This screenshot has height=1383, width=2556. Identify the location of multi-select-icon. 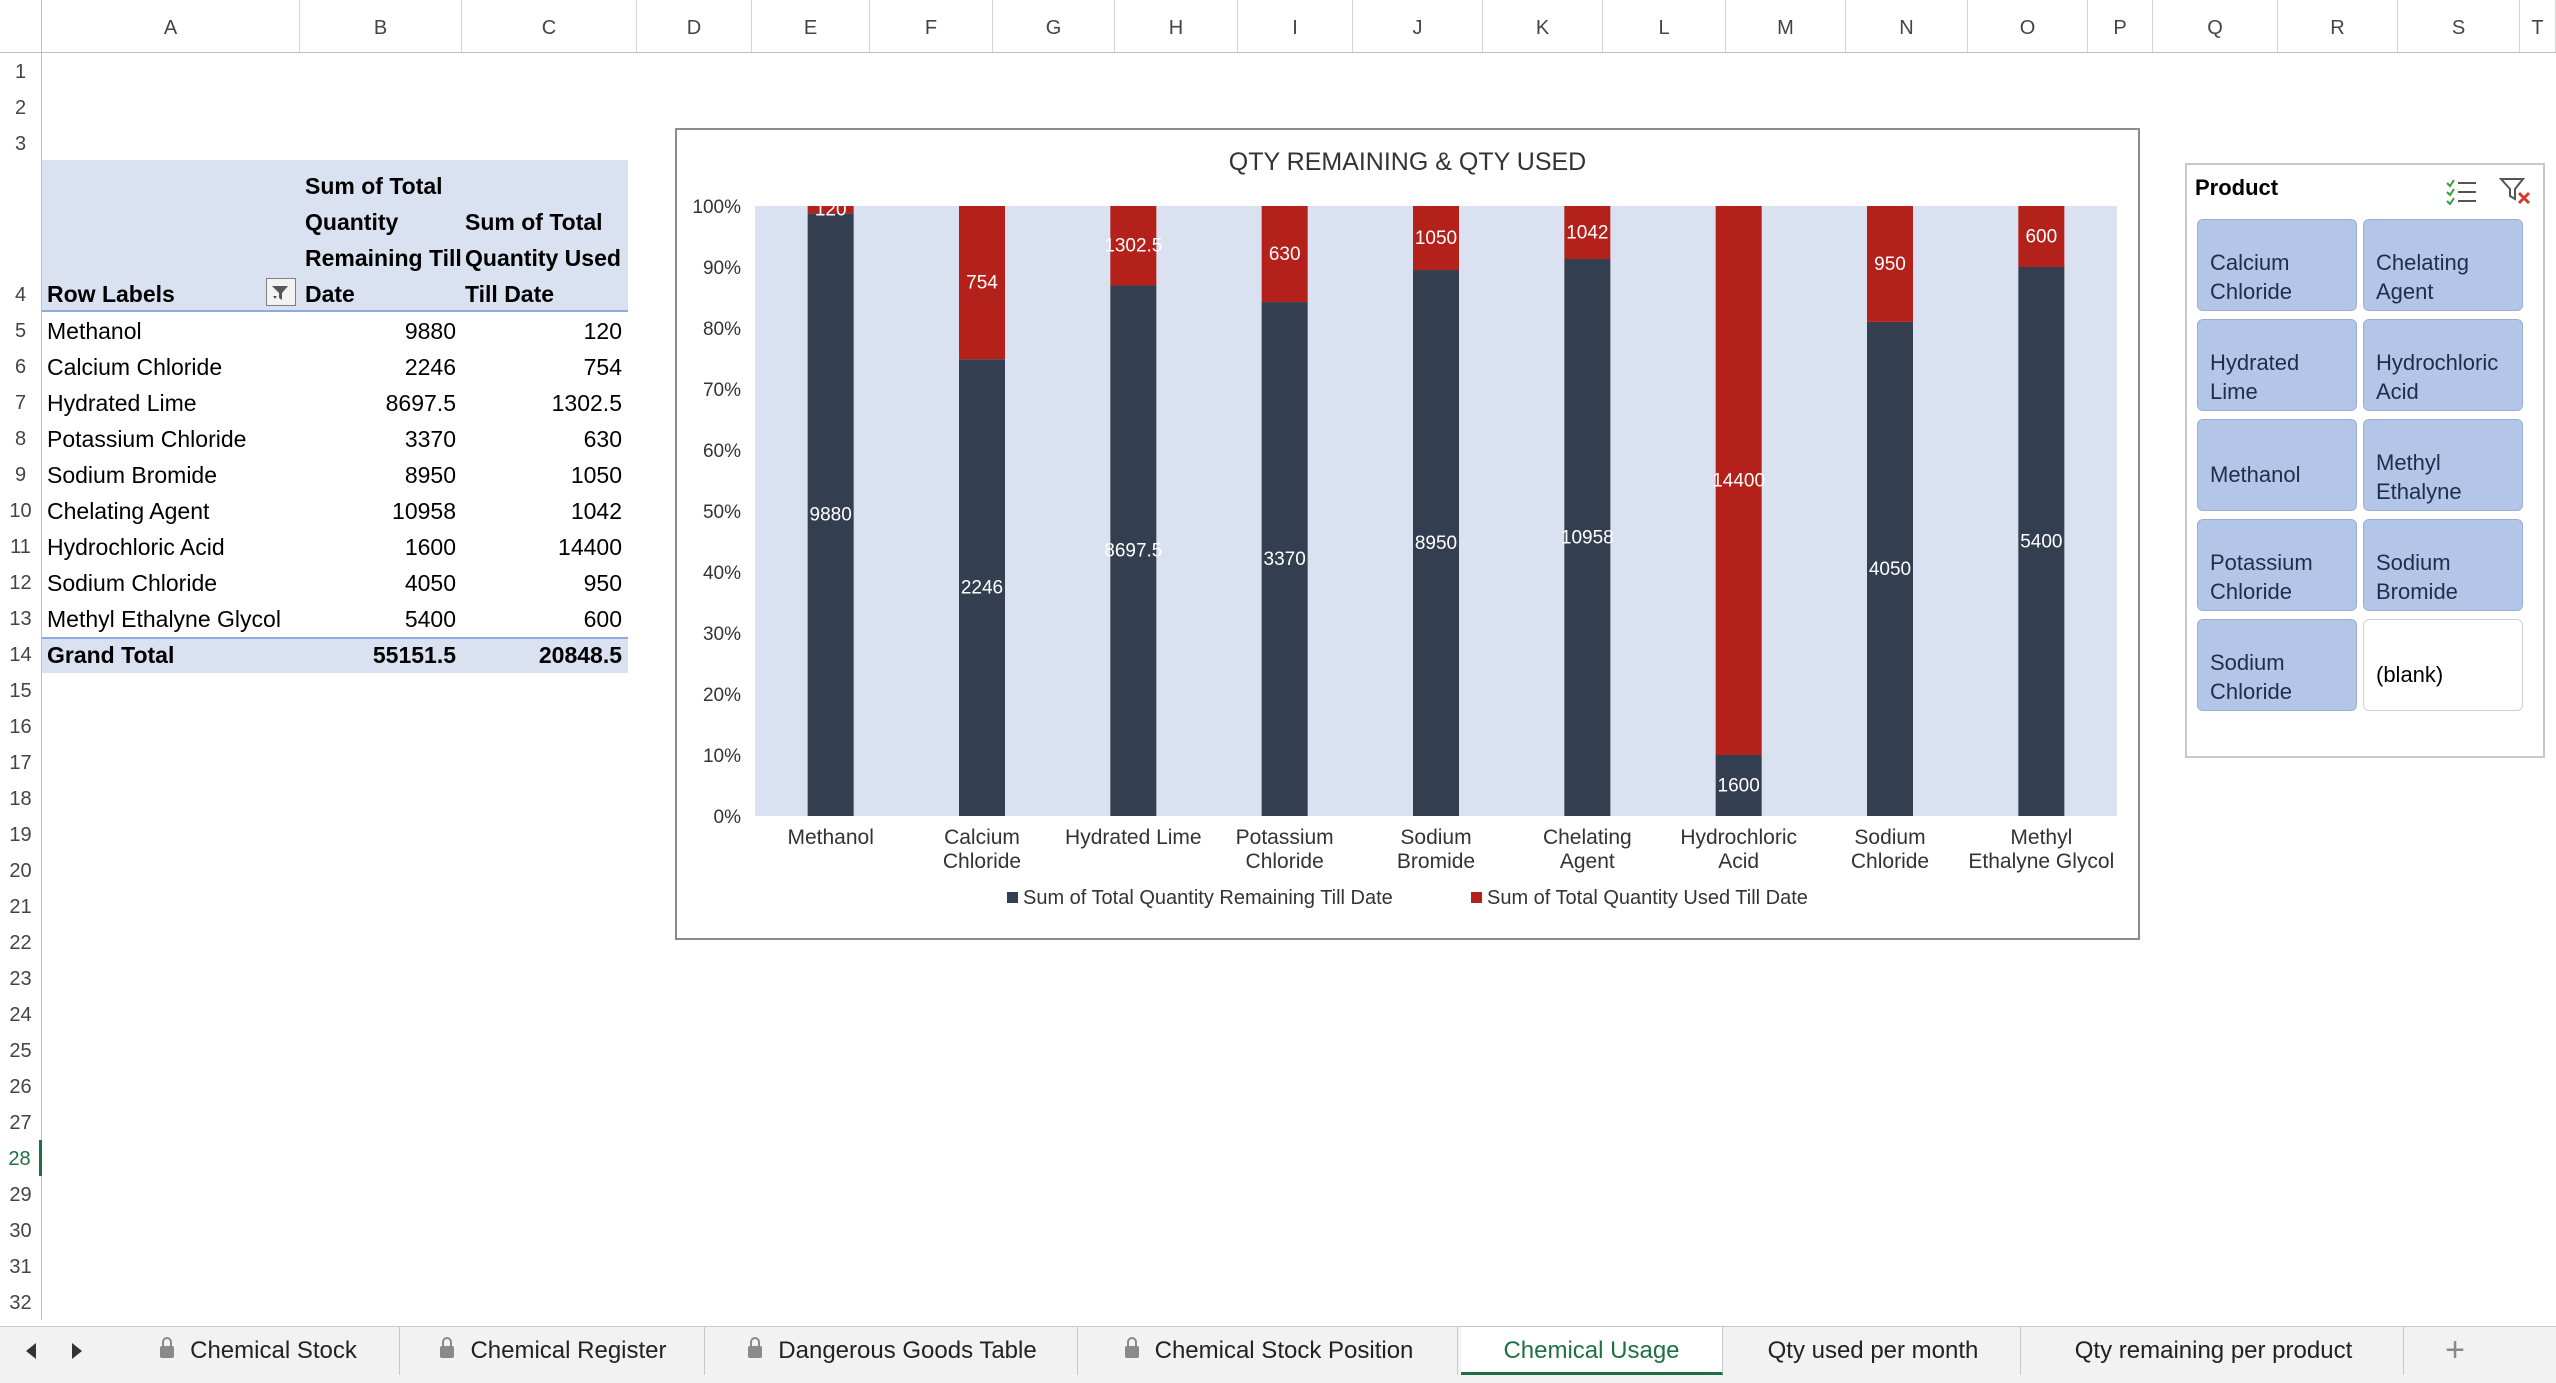
(2462, 193).